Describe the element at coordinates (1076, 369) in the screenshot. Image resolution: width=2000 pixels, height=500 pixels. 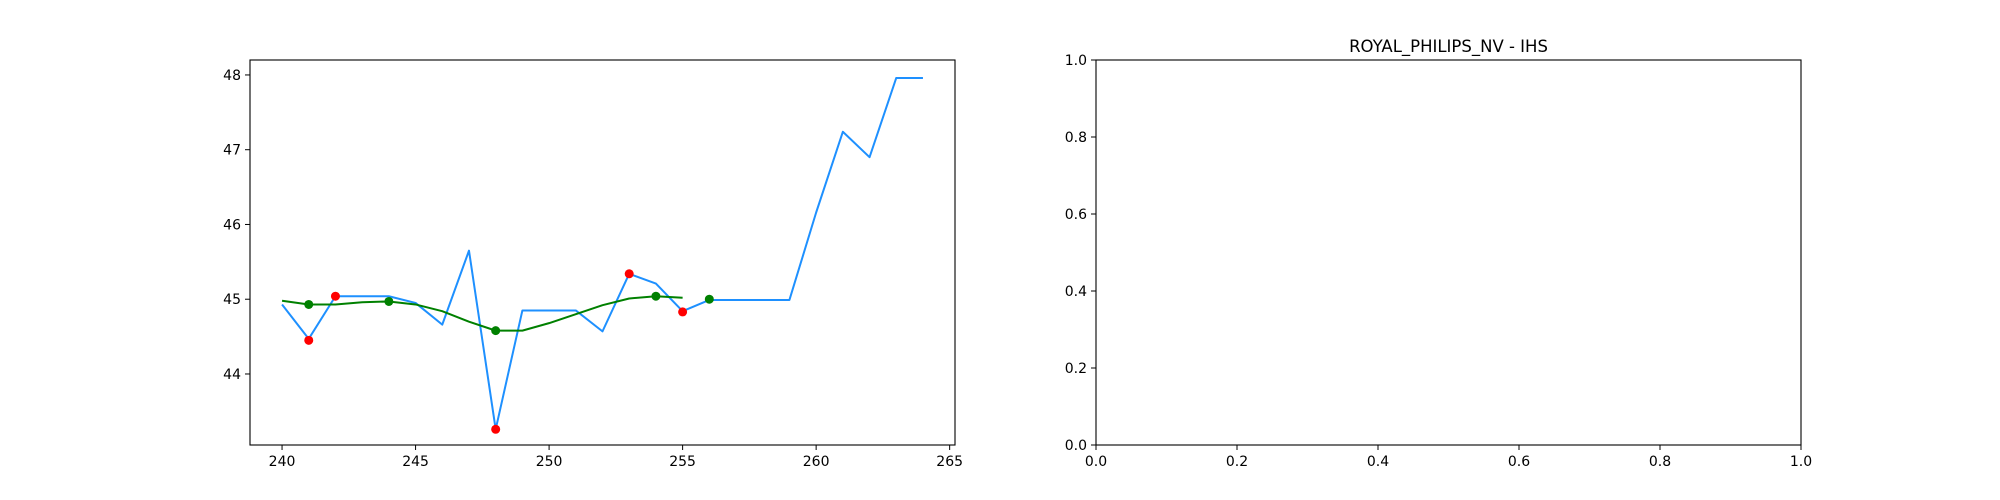
I see `y-tick-label: 0.2` at that location.